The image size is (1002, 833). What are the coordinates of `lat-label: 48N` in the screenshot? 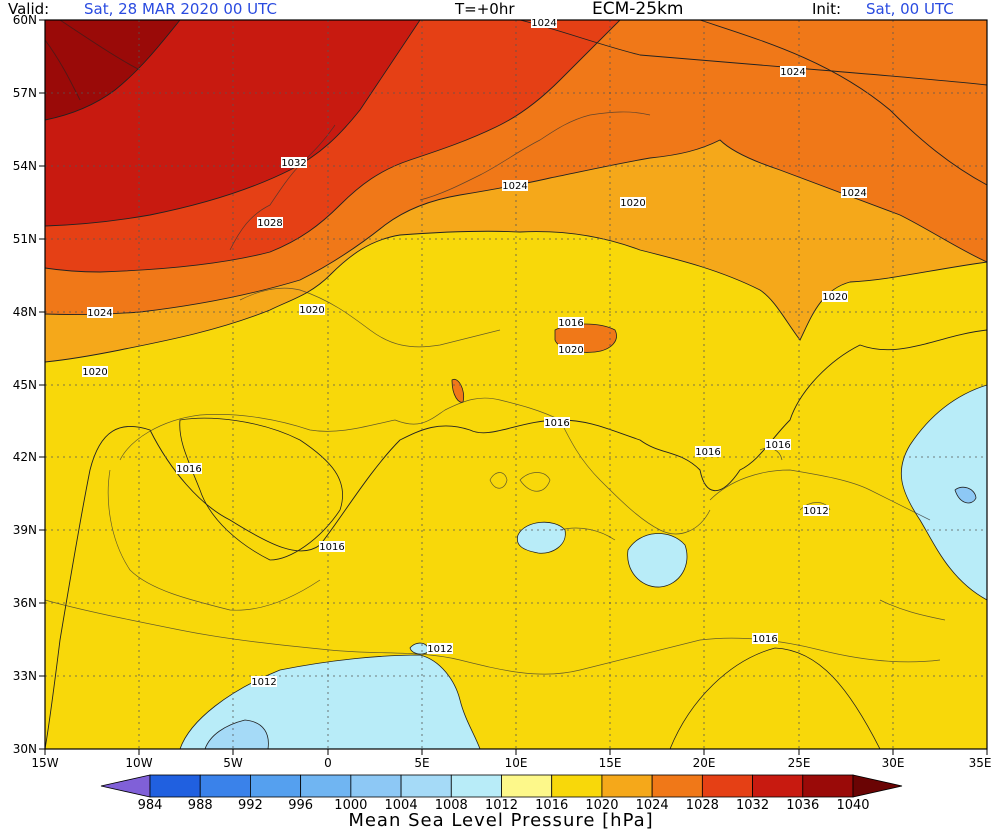 It's located at (25, 312).